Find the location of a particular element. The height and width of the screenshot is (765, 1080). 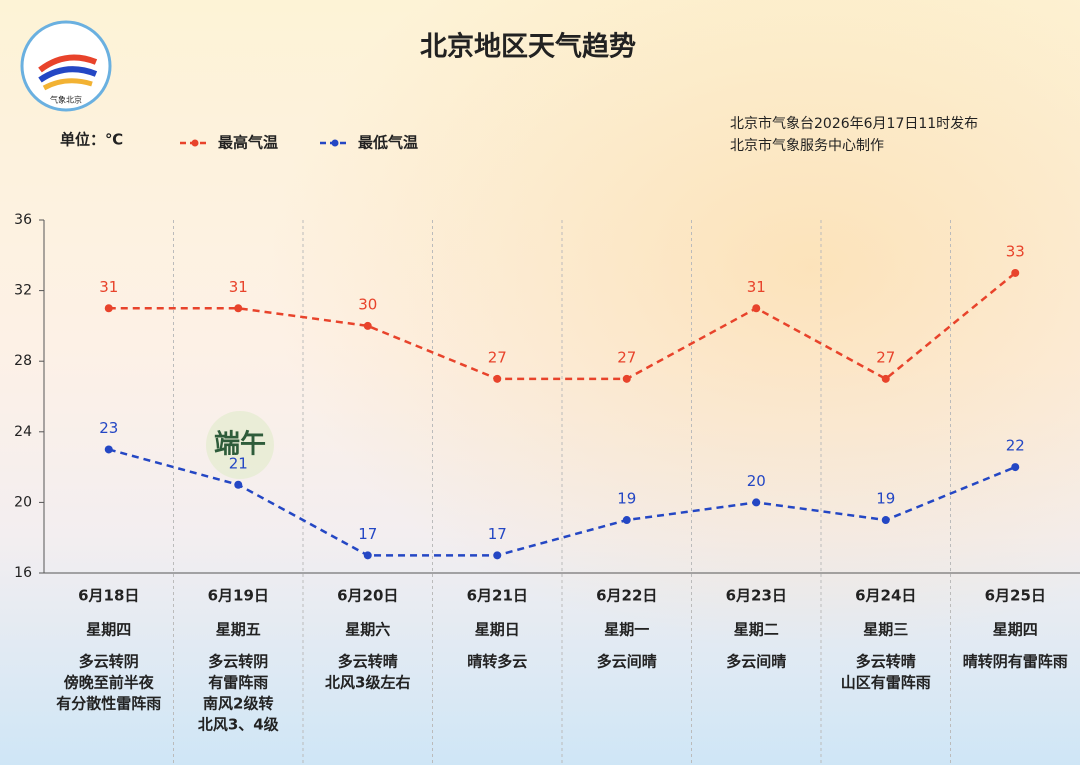

x-tick-label: 6月18日 is located at coordinates (108, 596).